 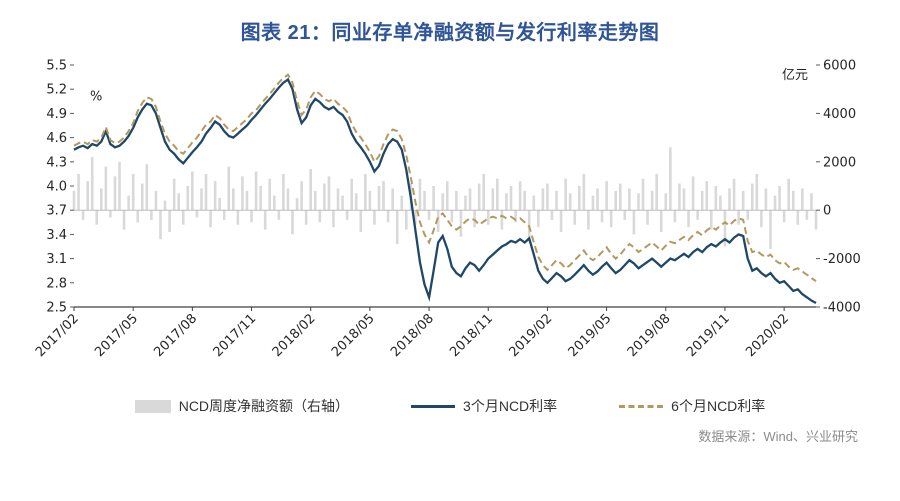 What do you see at coordinates (839, 162) in the screenshot?
I see `svg-text: 2000` at bounding box center [839, 162].